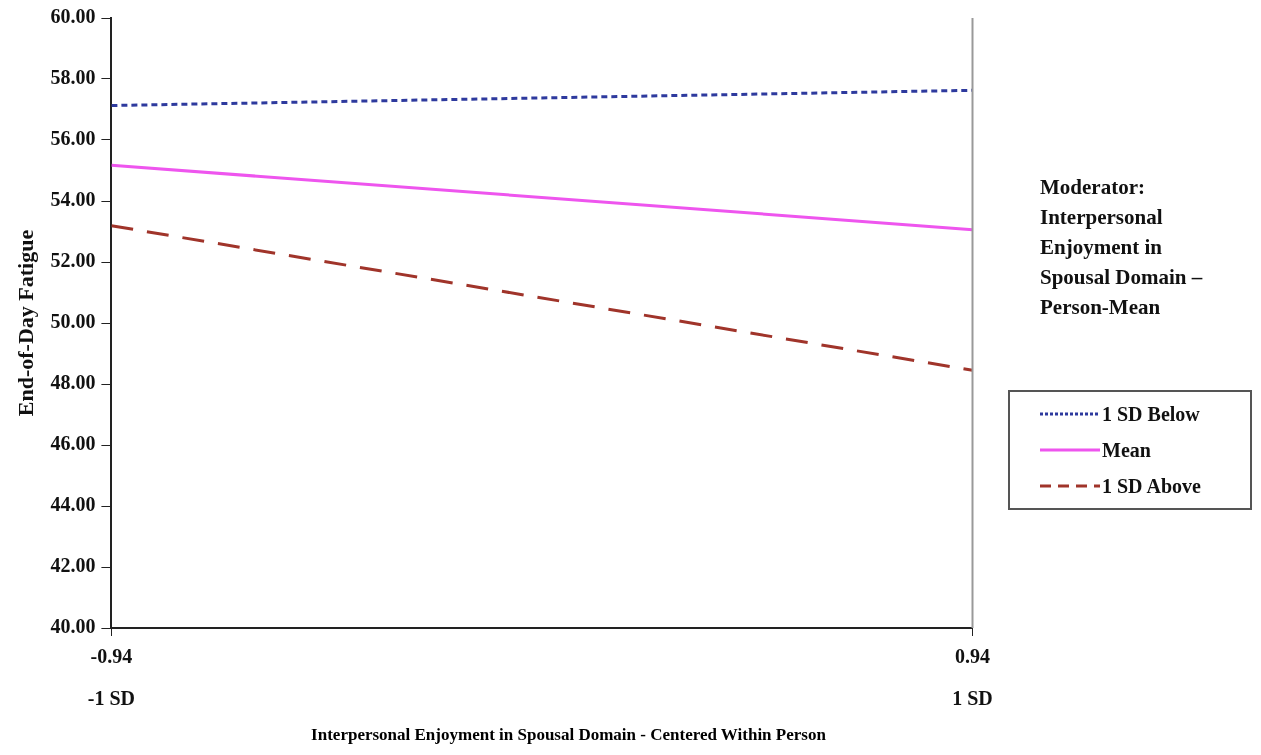  What do you see at coordinates (111, 656) in the screenshot?
I see `x-tick-label: -0.94` at bounding box center [111, 656].